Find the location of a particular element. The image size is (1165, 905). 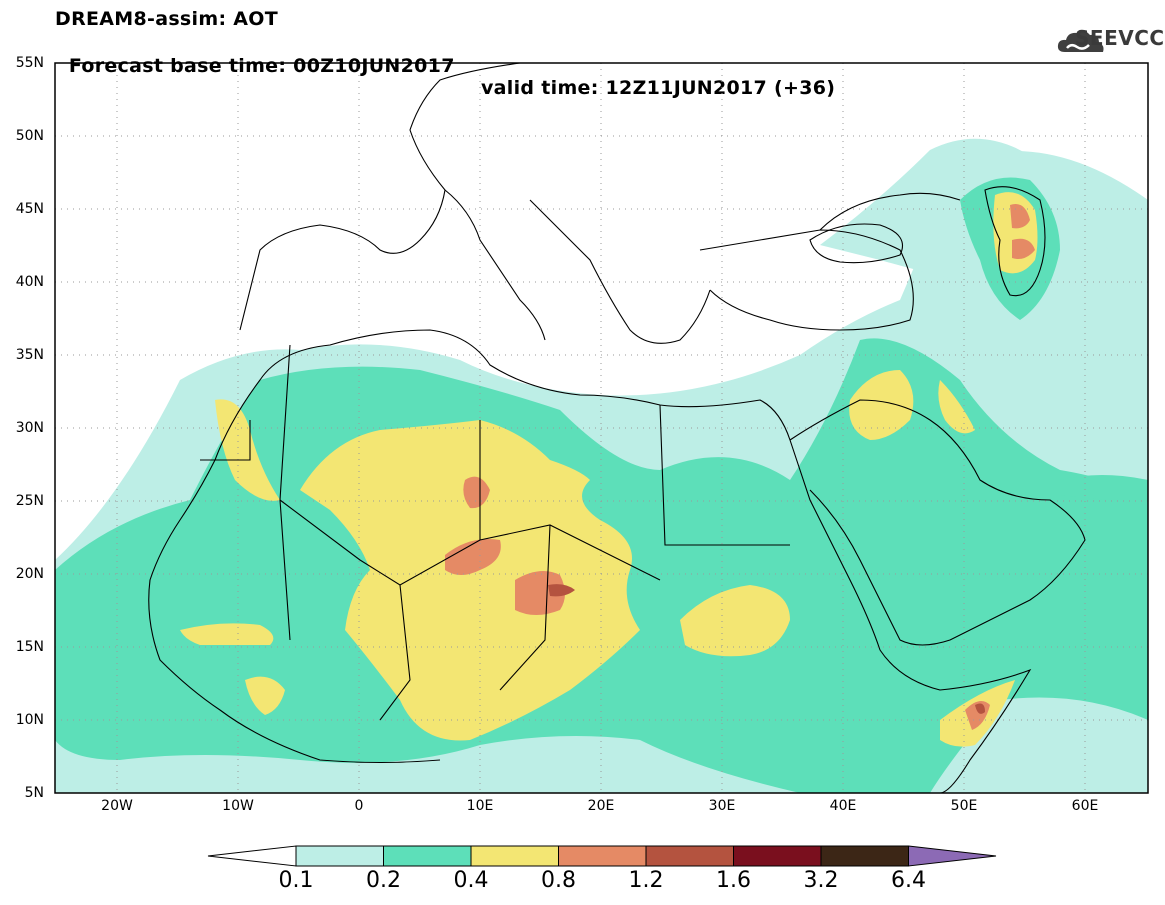

lon-label: 10E is located at coordinates (480, 806).